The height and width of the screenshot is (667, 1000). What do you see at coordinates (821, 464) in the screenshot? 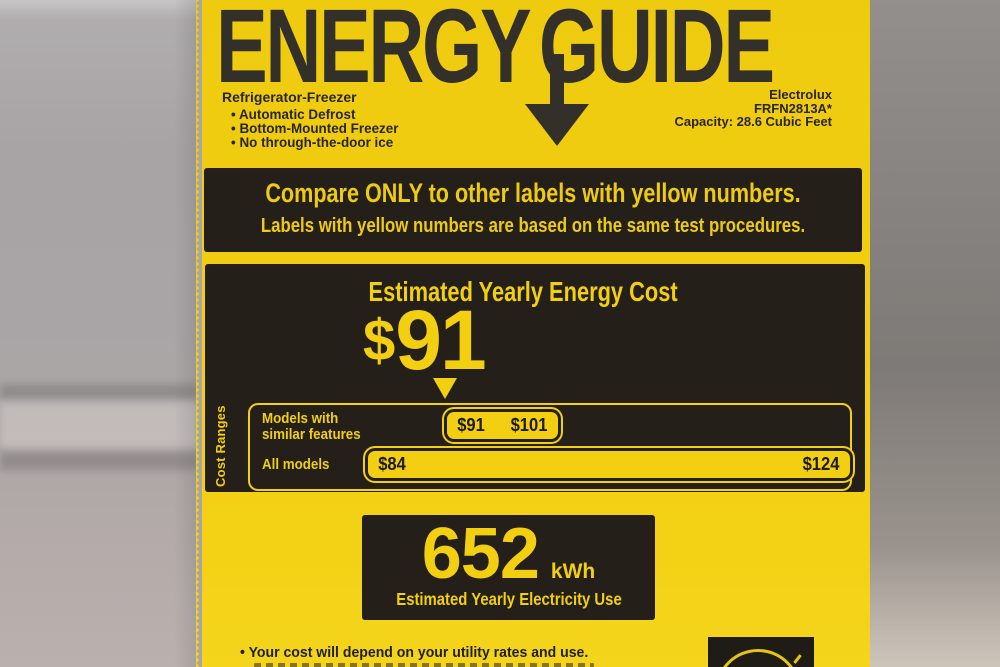
I see `all-models-range-max: $124` at bounding box center [821, 464].